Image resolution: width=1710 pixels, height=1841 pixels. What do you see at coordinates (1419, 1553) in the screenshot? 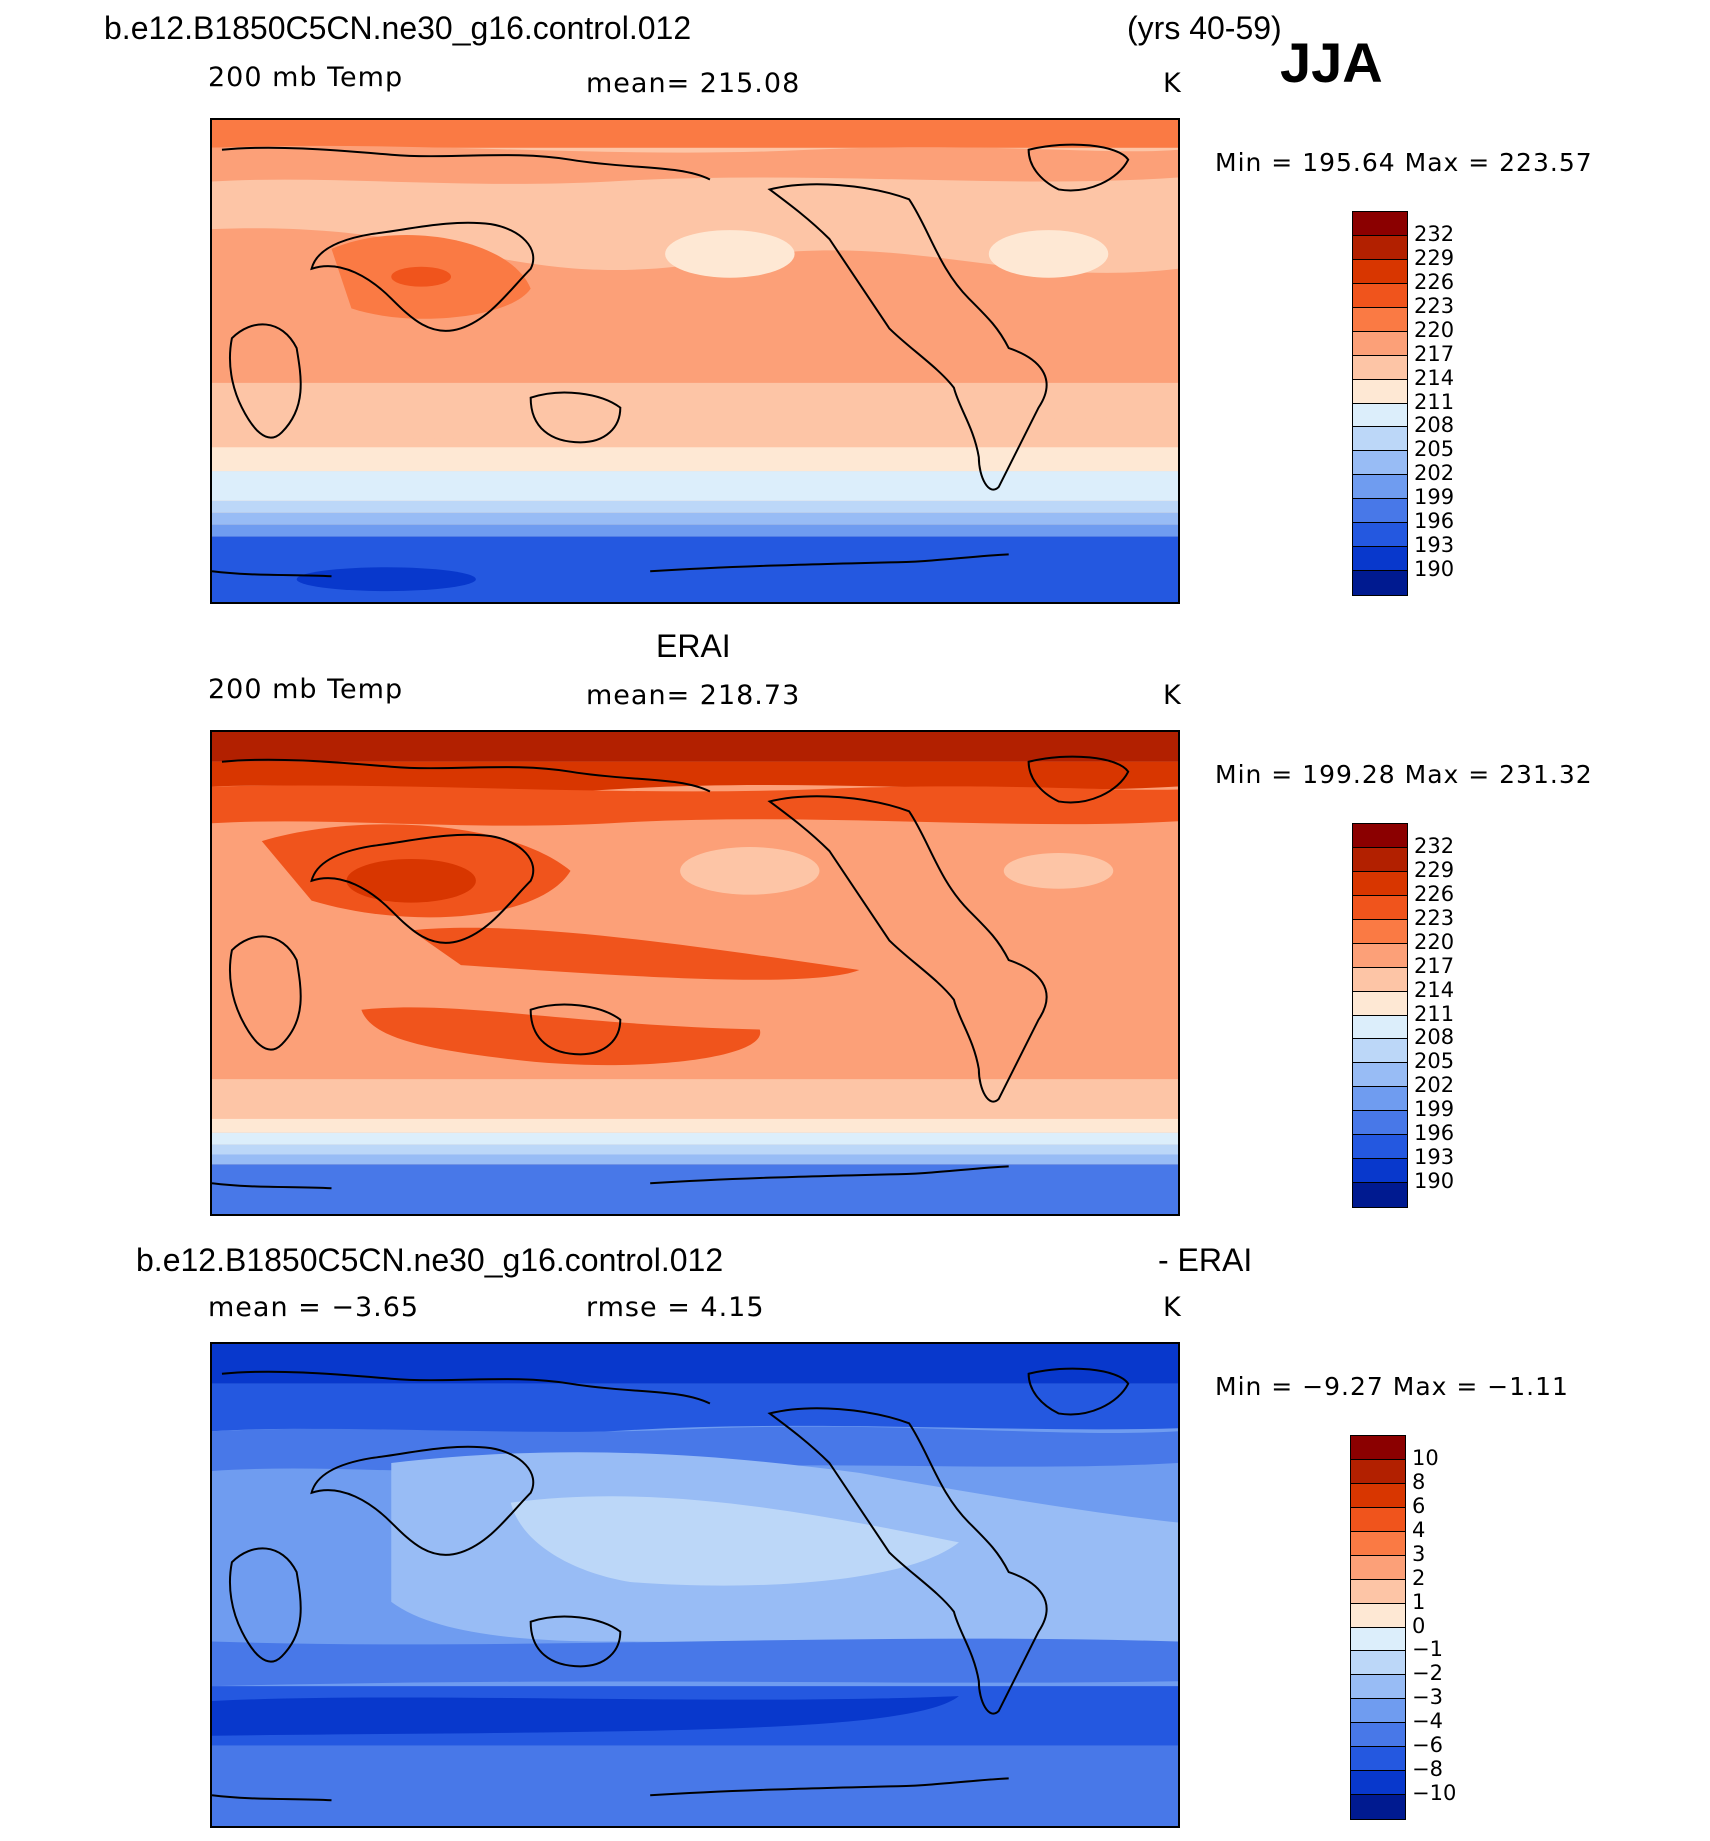
I see `colorbar-label: 3` at bounding box center [1419, 1553].